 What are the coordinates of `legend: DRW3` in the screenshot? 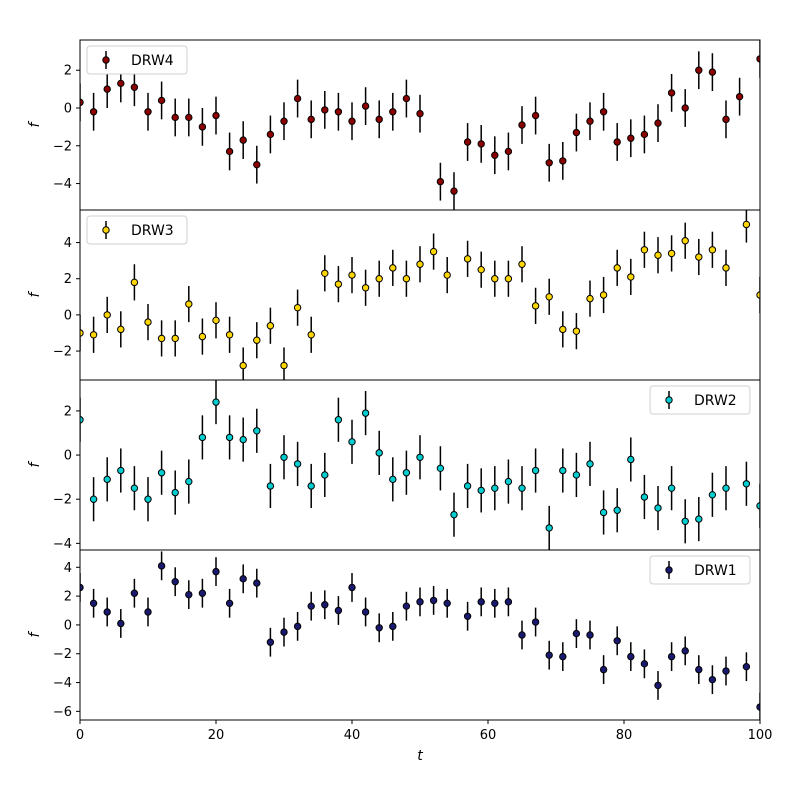 It's located at (137, 230).